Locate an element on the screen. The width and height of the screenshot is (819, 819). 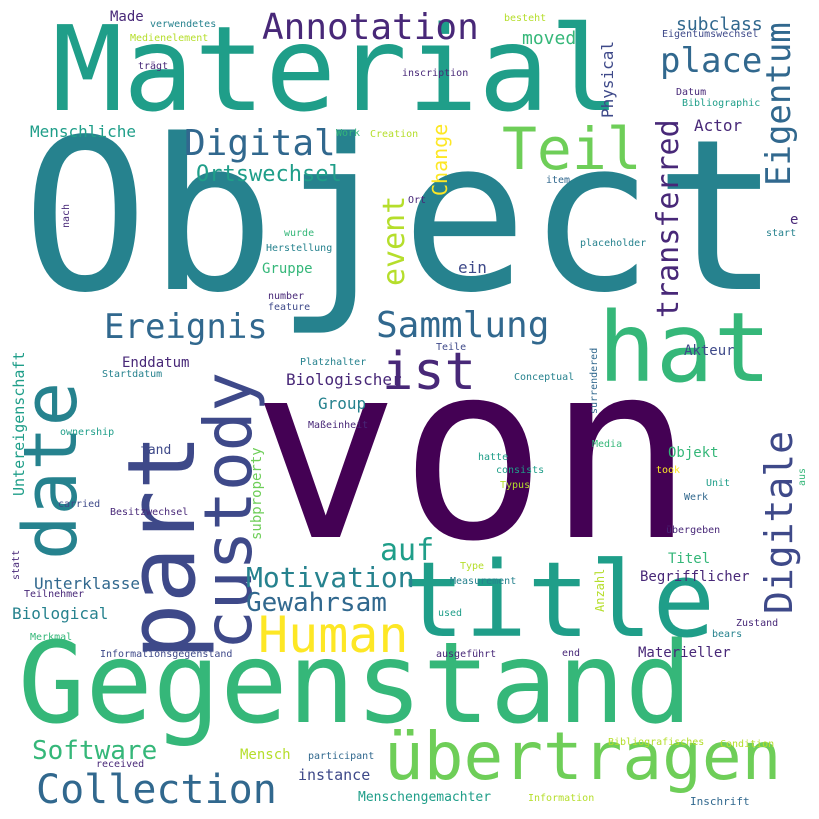
word-bibliografisches: Bibliografisches is located at coordinates (656, 742).